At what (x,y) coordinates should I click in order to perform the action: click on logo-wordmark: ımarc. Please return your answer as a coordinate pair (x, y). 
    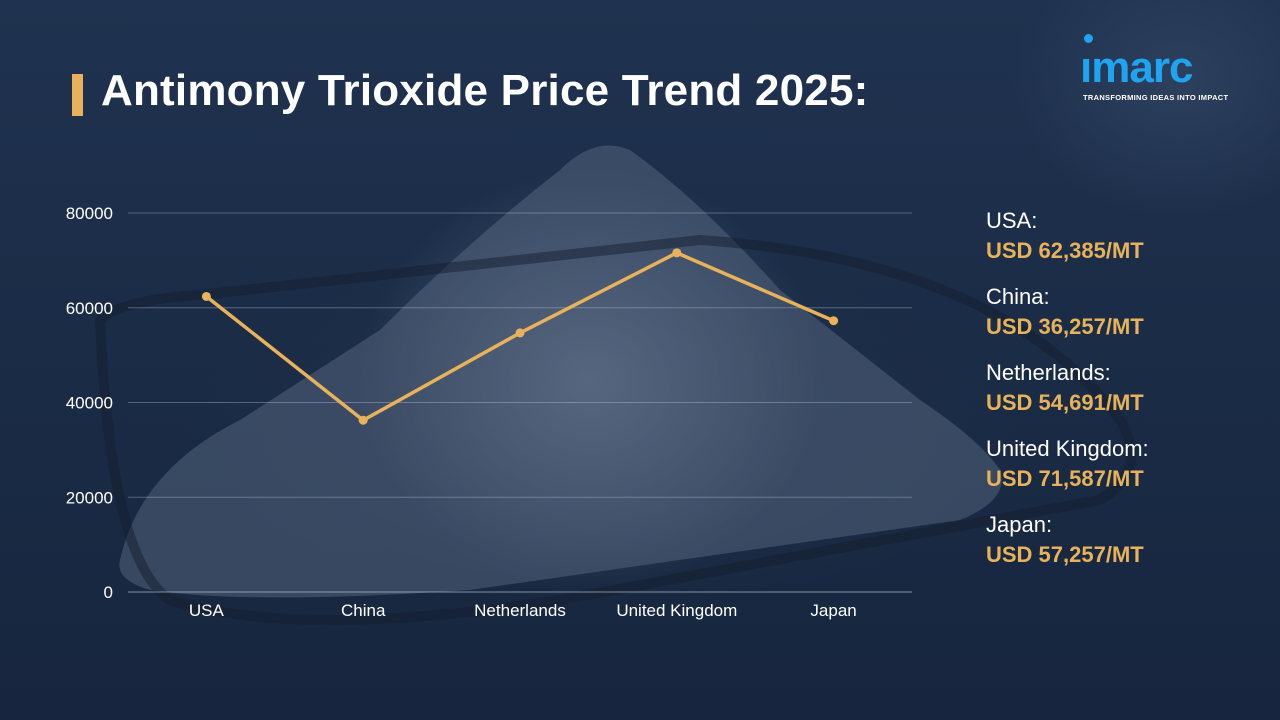
    Looking at the image, I should click on (1136, 67).